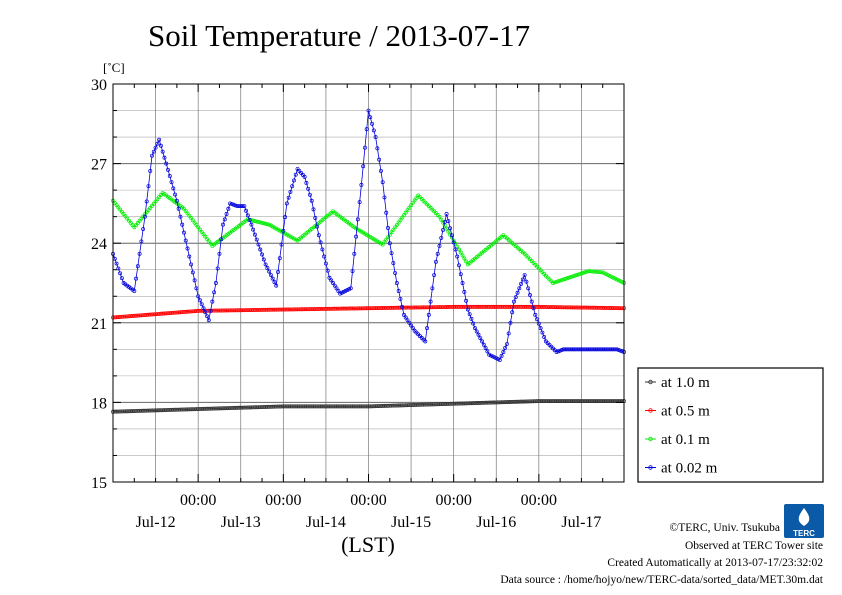 The image size is (842, 595). Describe the element at coordinates (581, 522) in the screenshot. I see `x-date-label: Jul-17` at that location.